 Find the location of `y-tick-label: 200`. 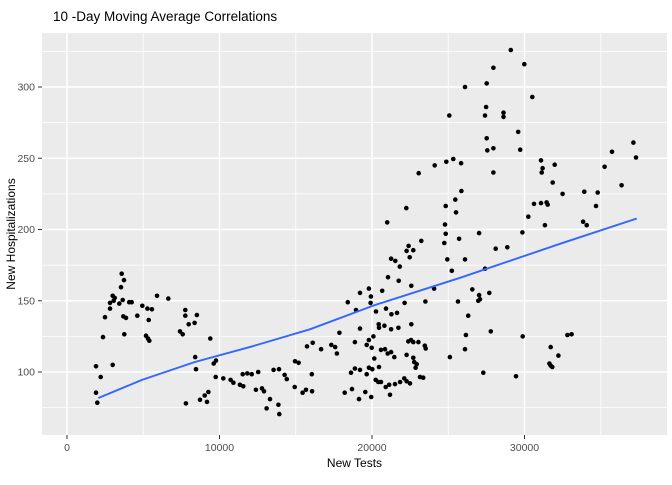

y-tick-label: 200 is located at coordinates (26, 230).